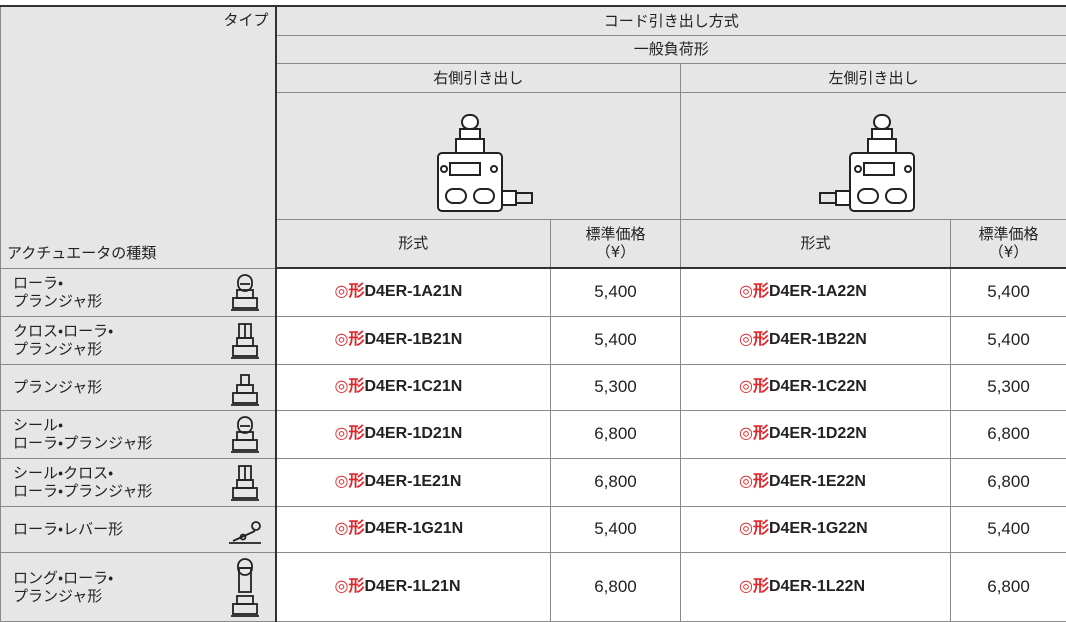 The width and height of the screenshot is (1066, 622). I want to click on model-cell: ◎形D4ER-1D22N, so click(816, 434).